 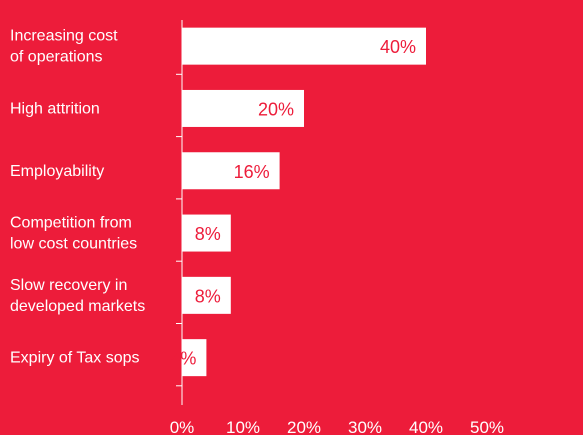 I want to click on category-label-4-line-1: Competition from, so click(x=71, y=223).